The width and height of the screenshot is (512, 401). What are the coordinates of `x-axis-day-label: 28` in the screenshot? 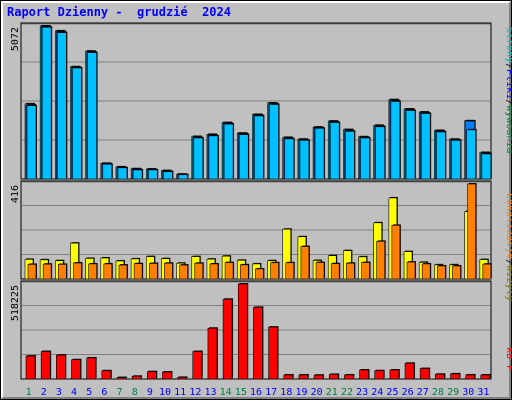 It's located at (438, 392).